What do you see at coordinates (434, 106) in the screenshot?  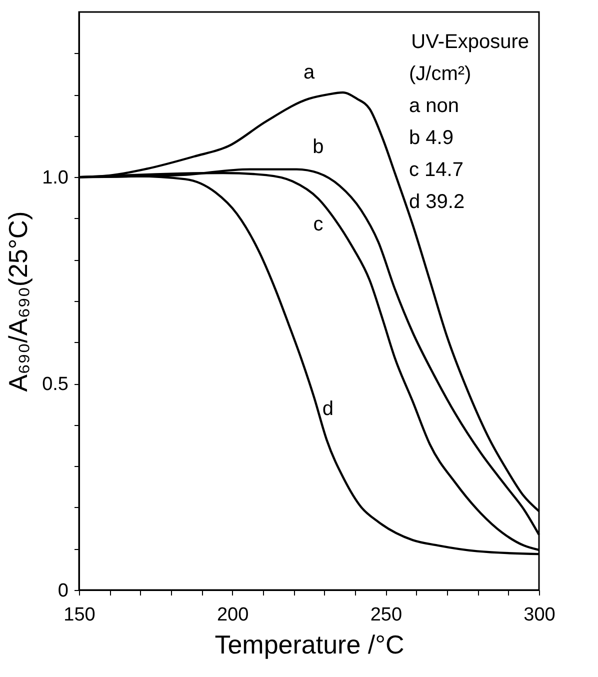 I see `annotation: a non` at bounding box center [434, 106].